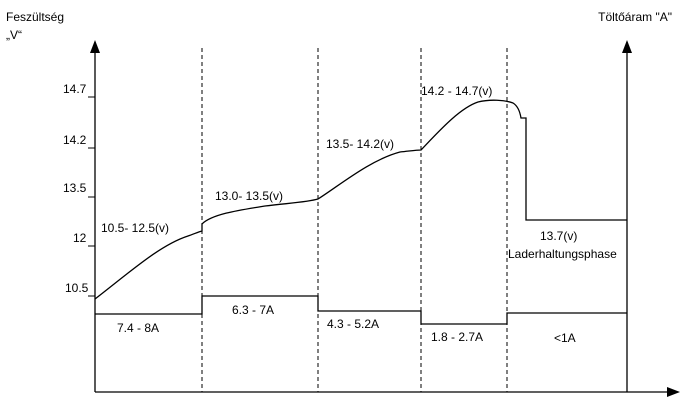 The image size is (684, 402). I want to click on current-label: <1A, so click(565, 338).